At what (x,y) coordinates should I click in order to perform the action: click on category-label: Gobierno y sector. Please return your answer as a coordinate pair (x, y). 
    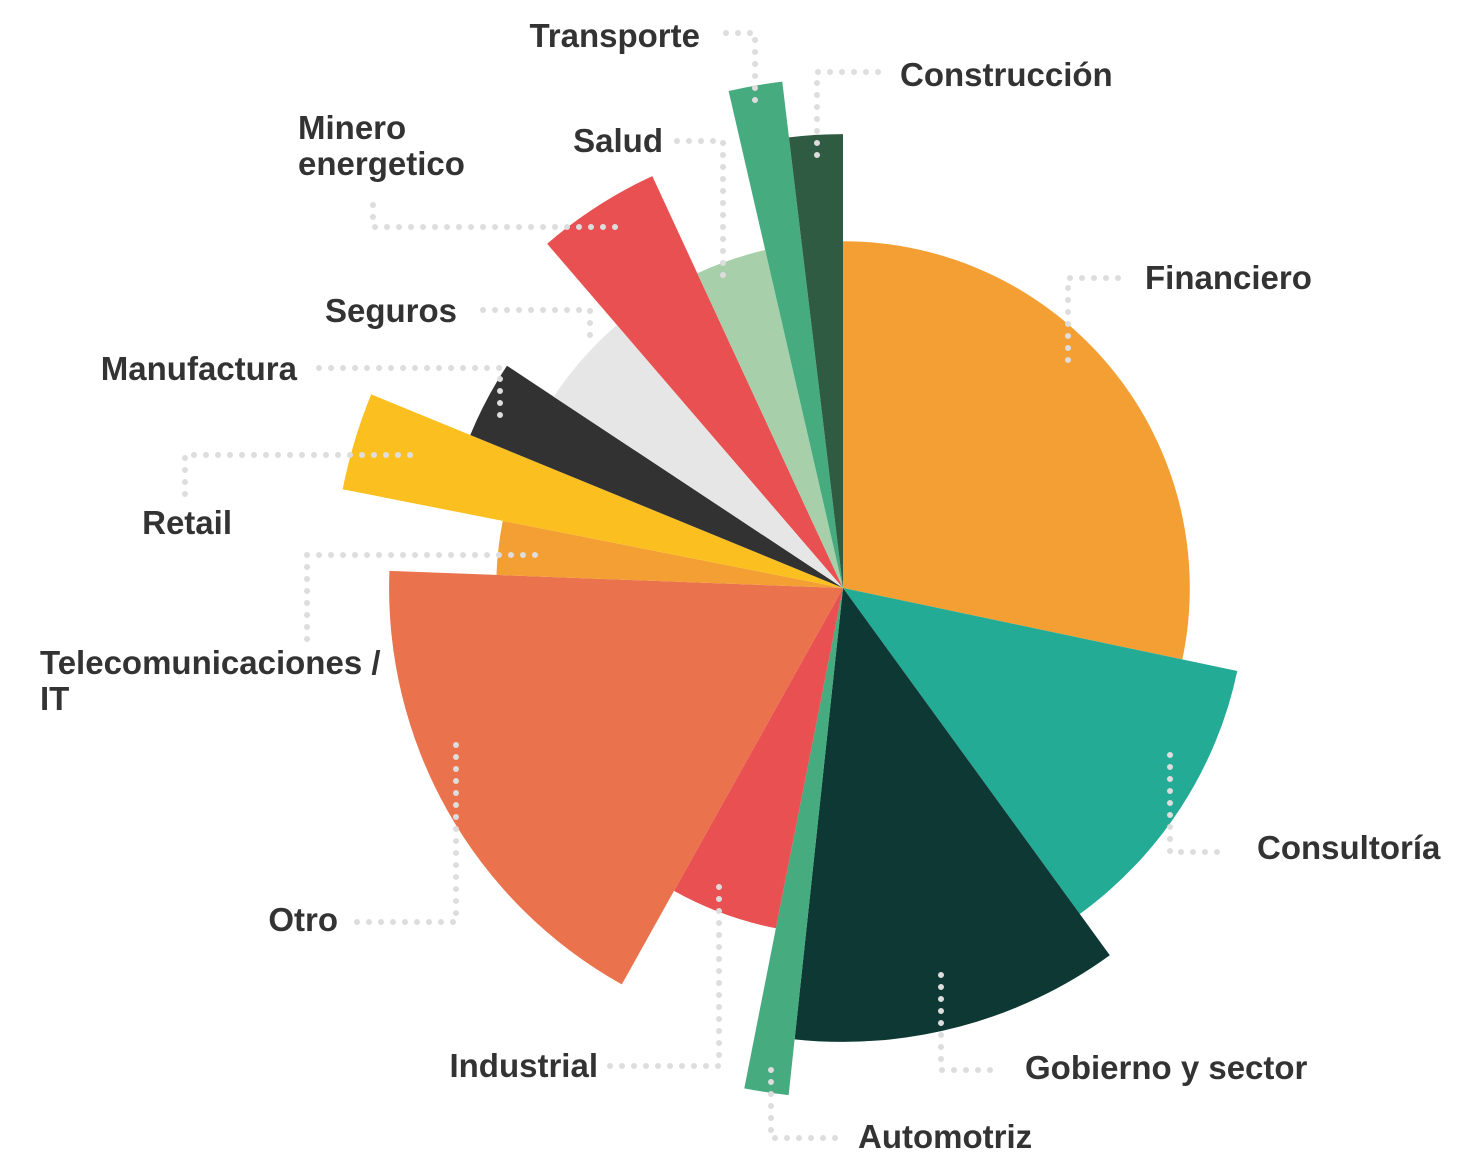
    Looking at the image, I should click on (1166, 1067).